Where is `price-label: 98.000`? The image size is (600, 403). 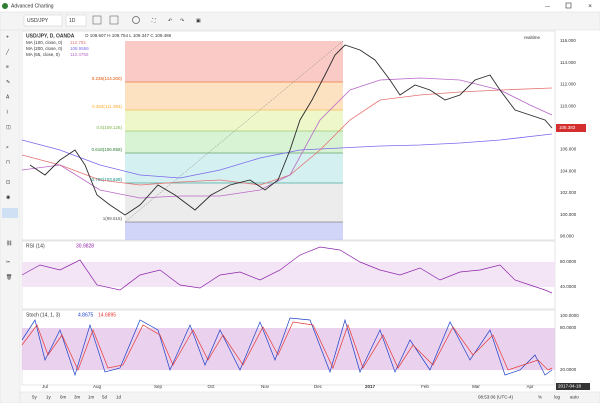 price-label: 98.000 is located at coordinates (567, 235).